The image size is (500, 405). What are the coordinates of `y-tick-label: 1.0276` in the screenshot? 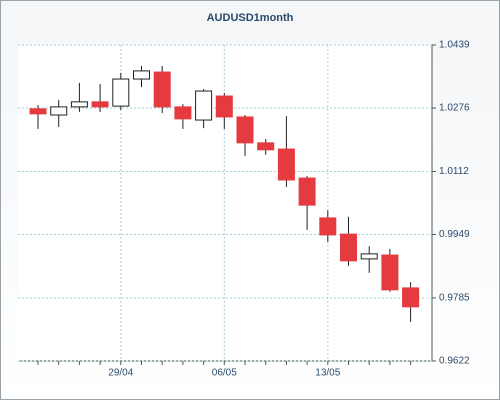 It's located at (454, 108).